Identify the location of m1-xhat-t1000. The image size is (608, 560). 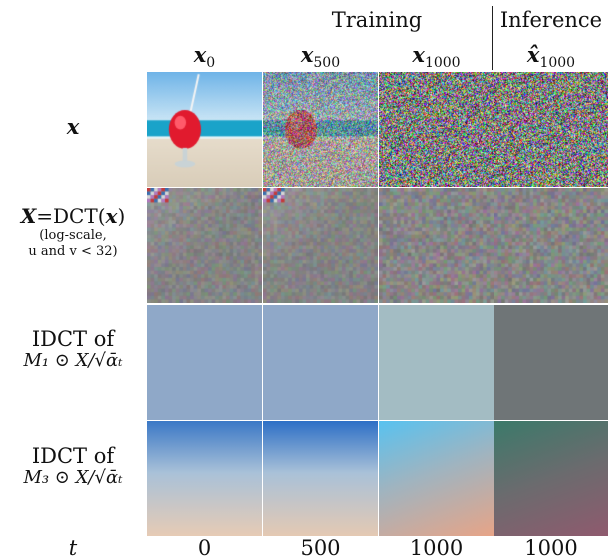
(551, 362).